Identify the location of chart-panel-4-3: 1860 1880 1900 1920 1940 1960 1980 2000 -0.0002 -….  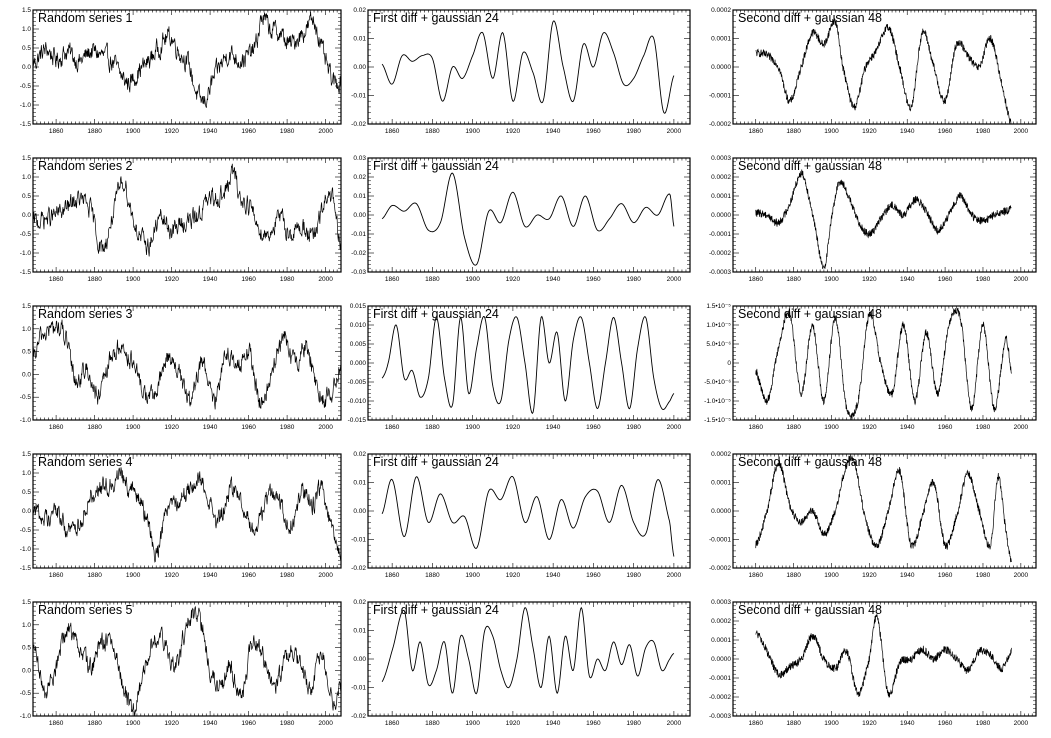
(873, 515).